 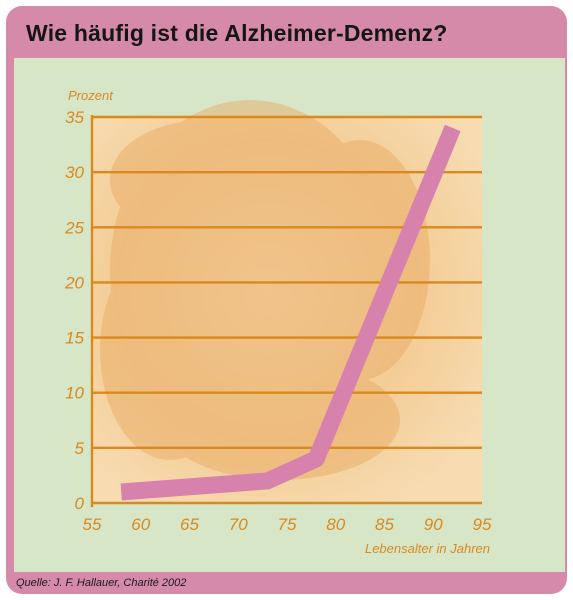 I want to click on y-tick-label: 0, so click(x=80, y=503).